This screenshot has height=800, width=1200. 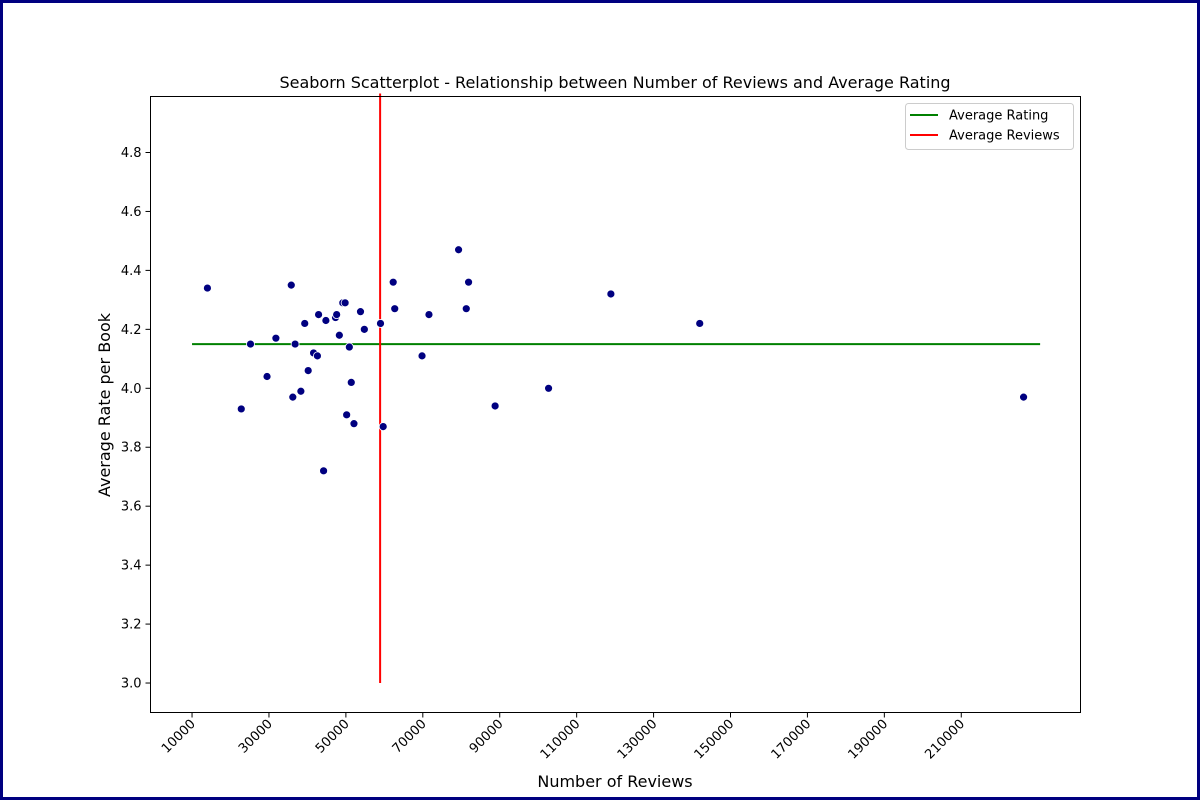 What do you see at coordinates (998, 116) in the screenshot?
I see `legend-label-average-rating: Average Rating` at bounding box center [998, 116].